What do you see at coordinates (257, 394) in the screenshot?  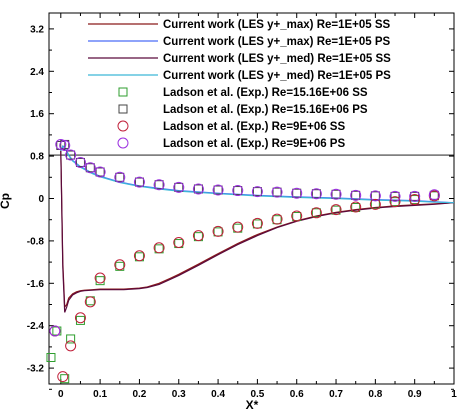 I see `x-tick-label: 0.5` at bounding box center [257, 394].